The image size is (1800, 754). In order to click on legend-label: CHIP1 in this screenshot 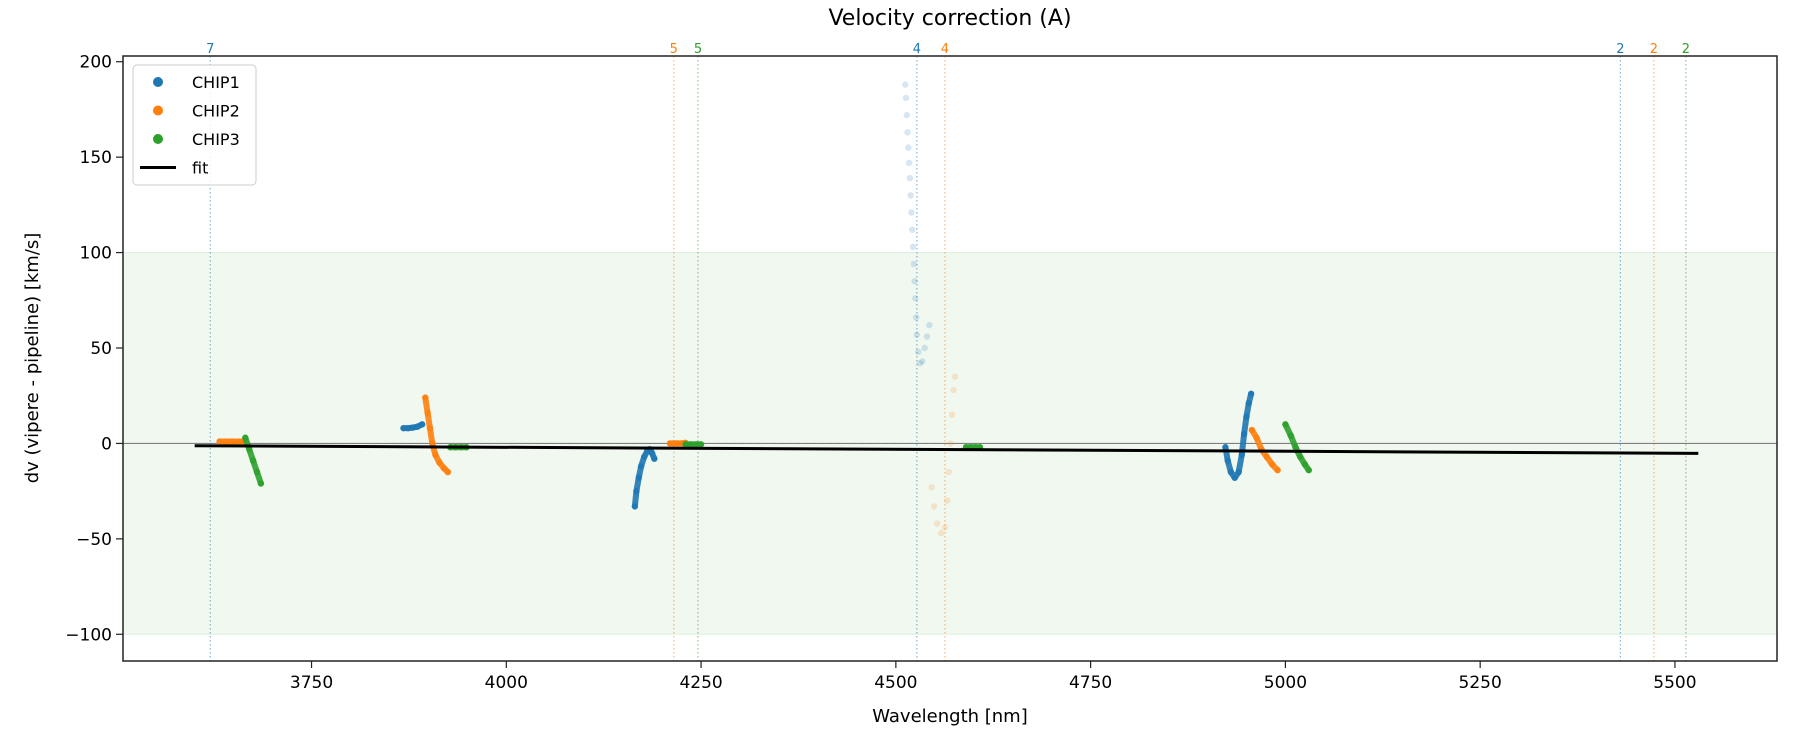, I will do `click(216, 82)`.